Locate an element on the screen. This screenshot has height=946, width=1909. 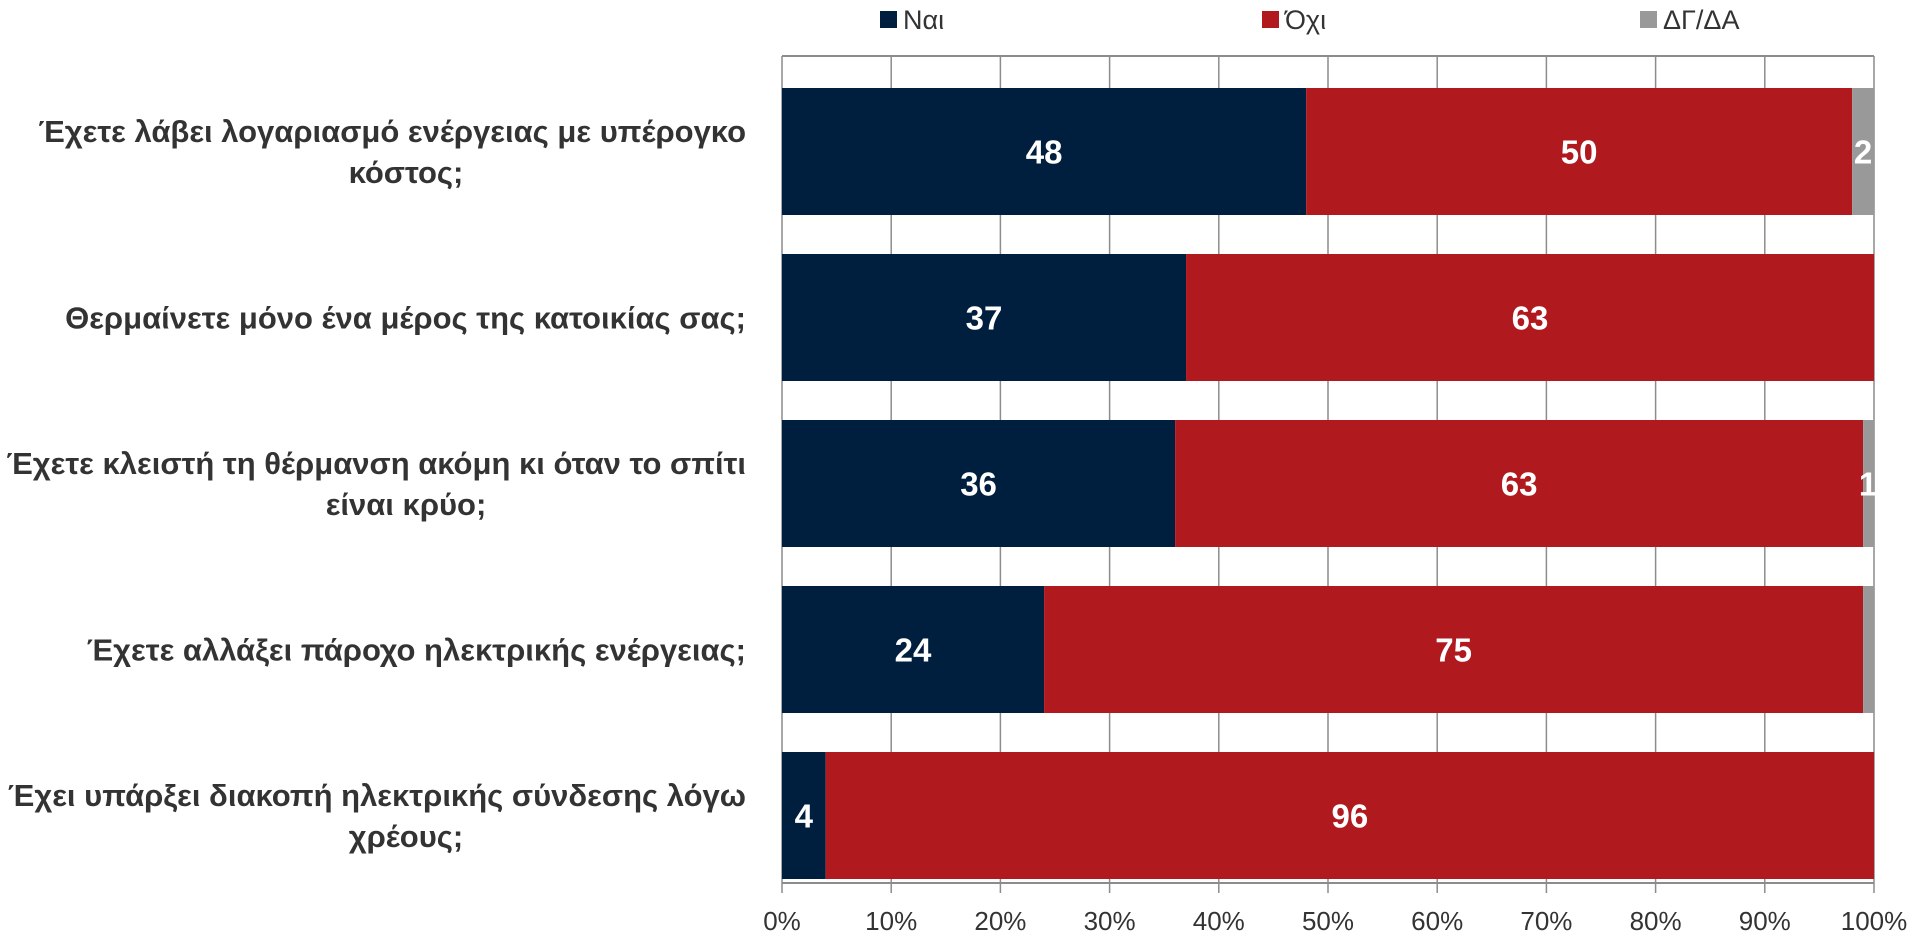
x-tick-label: 100% is located at coordinates (1874, 921).